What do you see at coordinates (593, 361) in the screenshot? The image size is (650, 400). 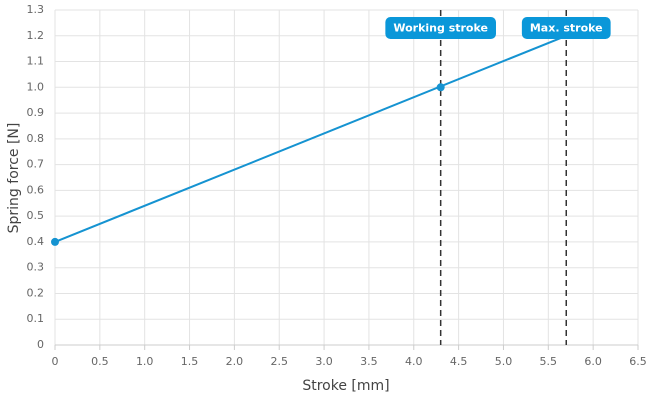 I see `x-tick-label: 6.0` at bounding box center [593, 361].